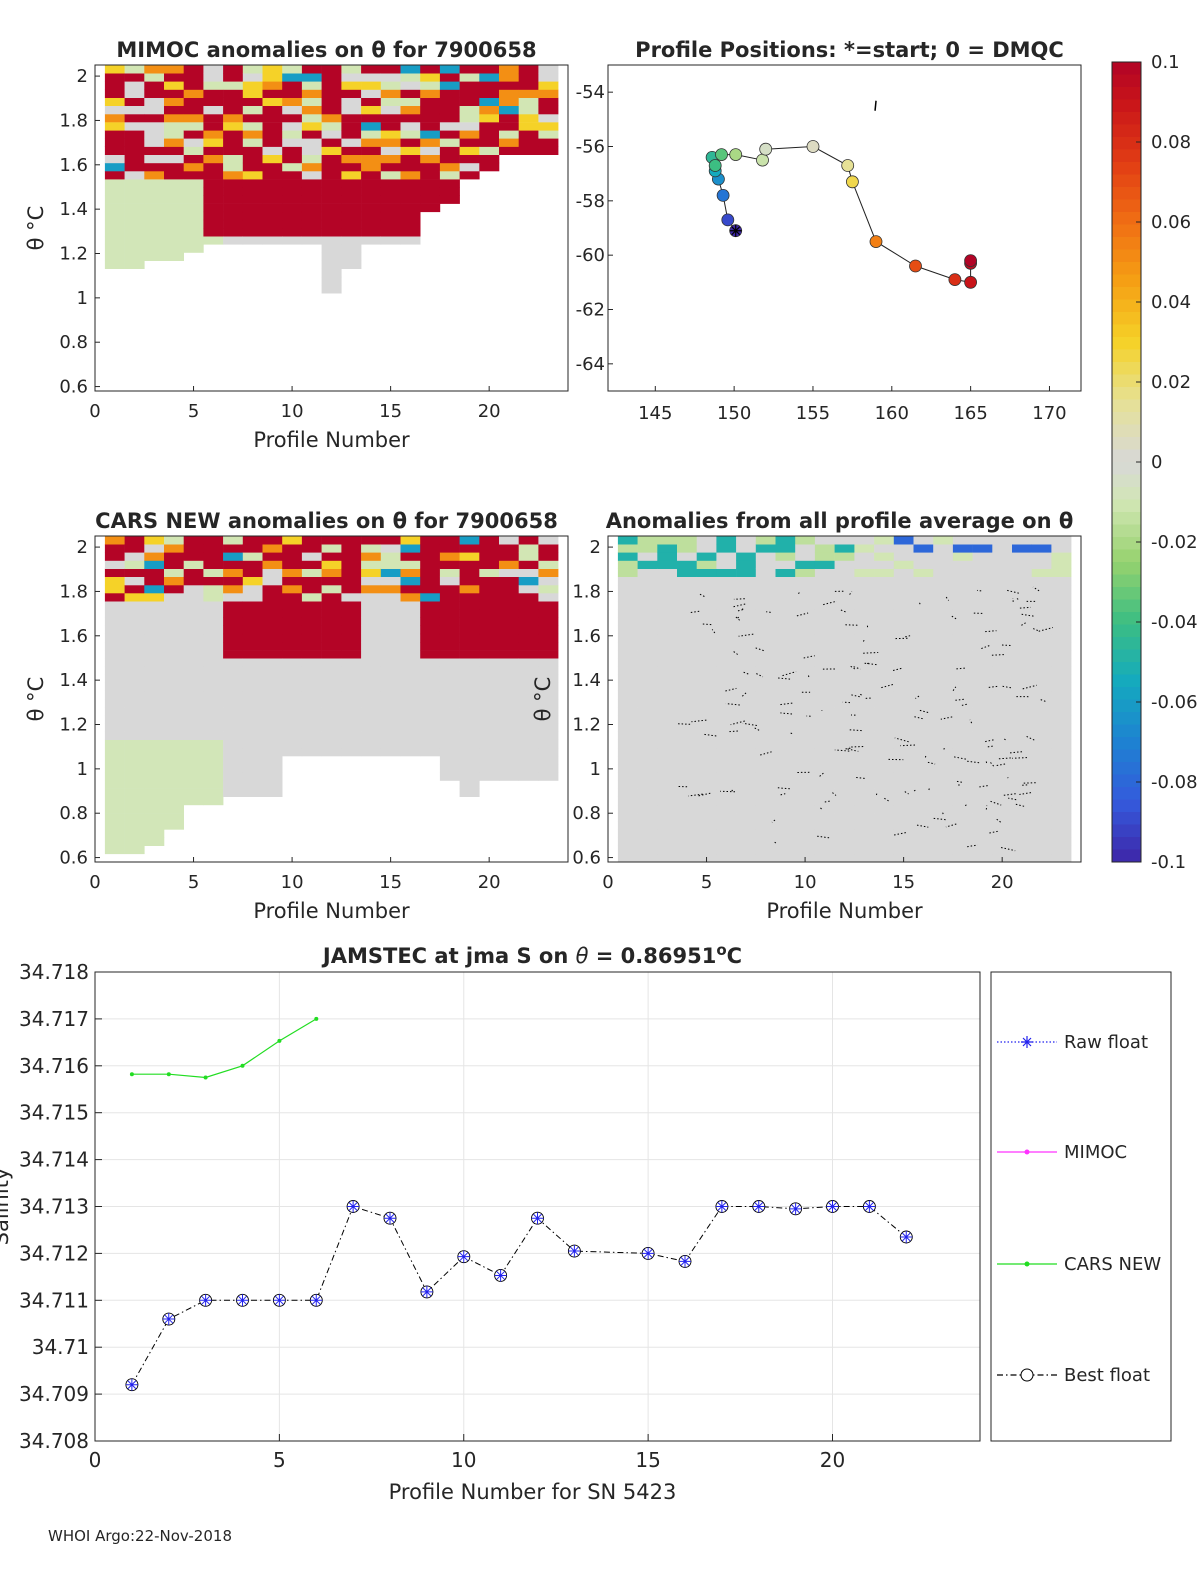  I want to click on positions-xtick-label: 150, so click(734, 413).